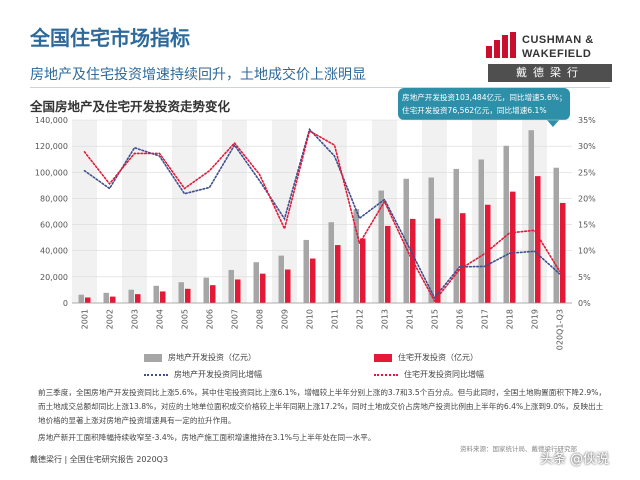 The image size is (640, 480). I want to click on legend-label-total-investment: 房地产开发投资（亿元）, so click(212, 357).